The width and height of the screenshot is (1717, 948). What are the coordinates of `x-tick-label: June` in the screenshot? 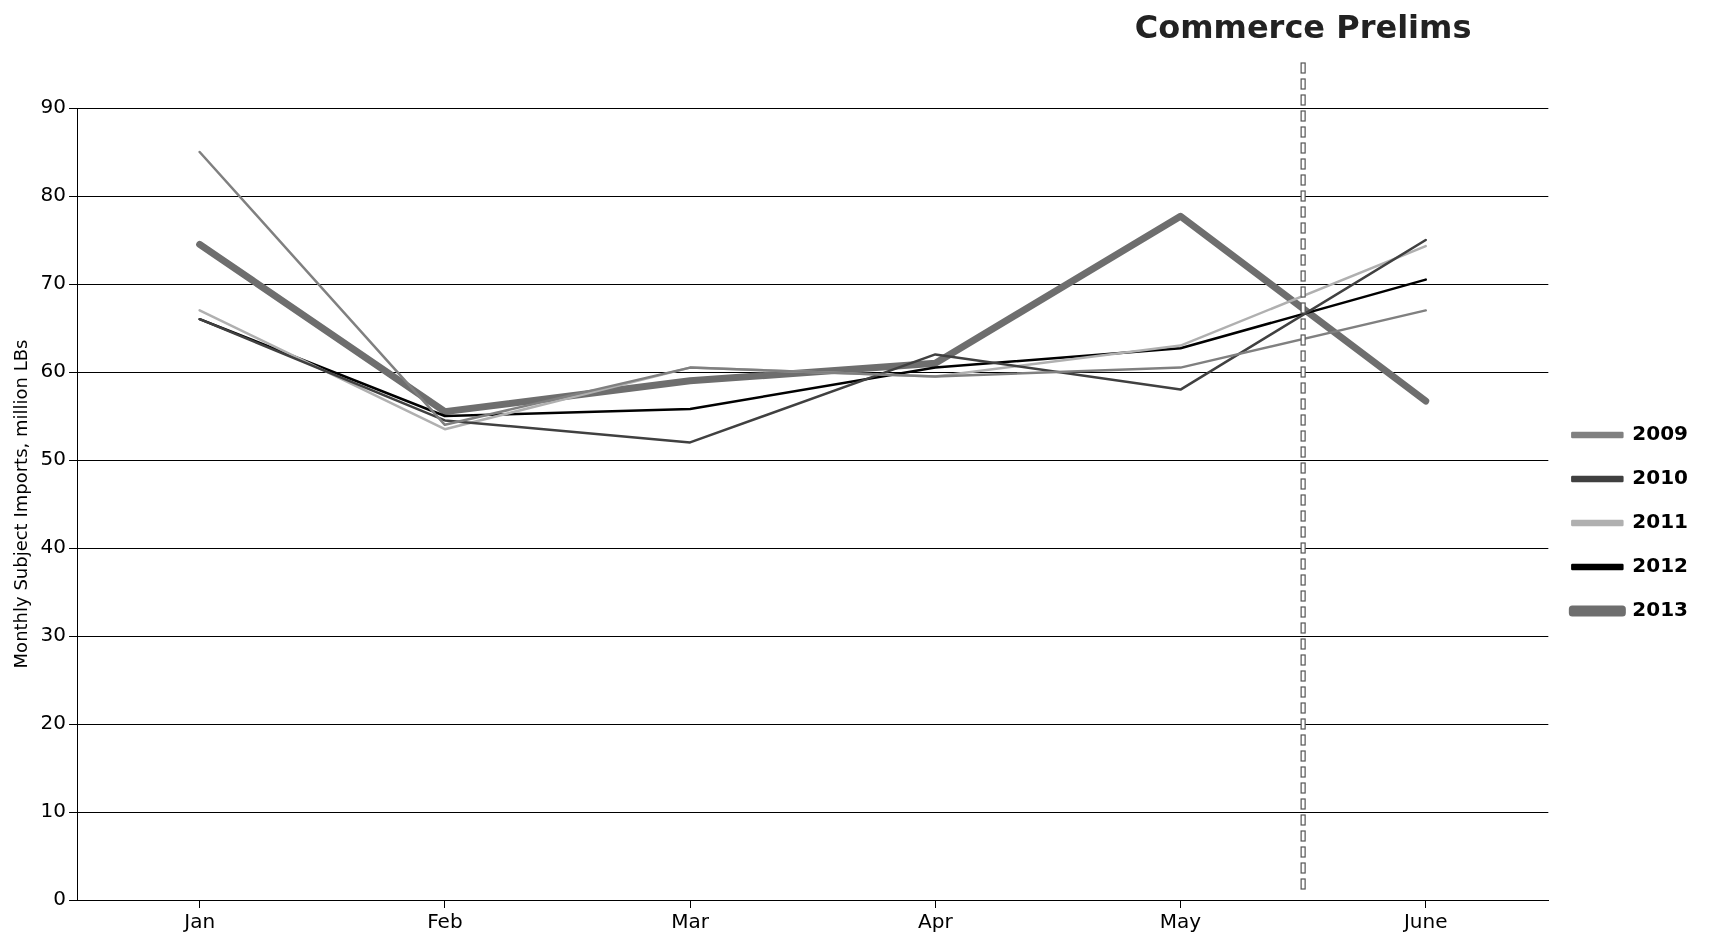 It's located at (1424, 921).